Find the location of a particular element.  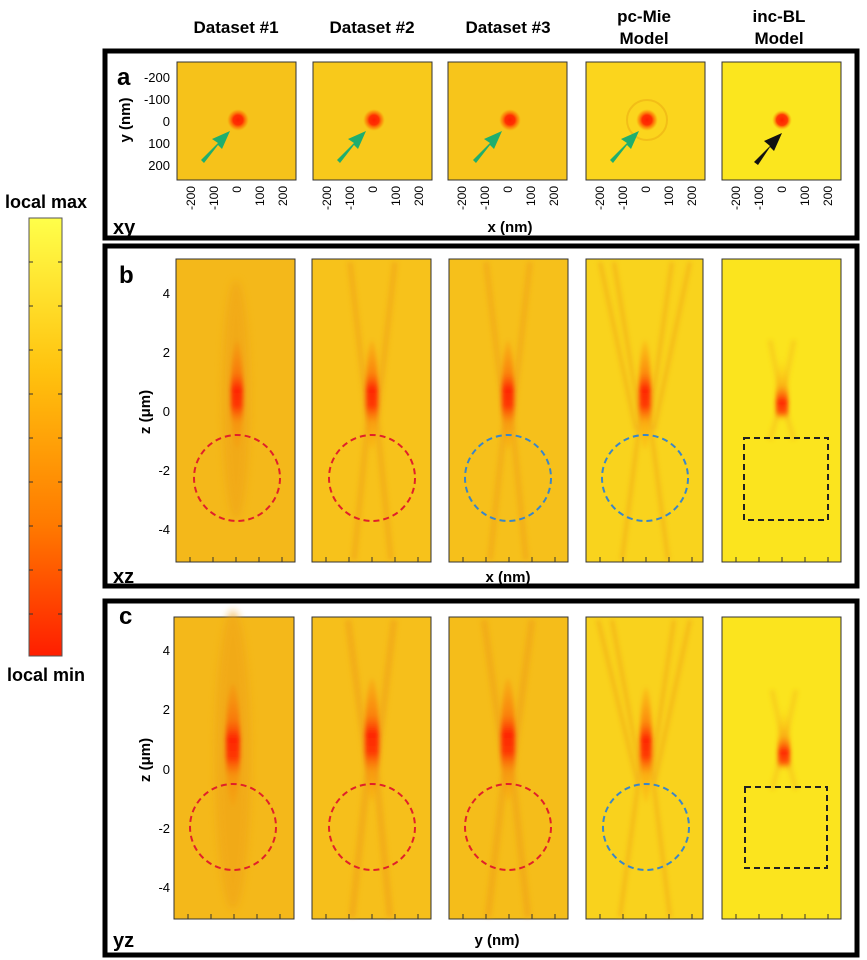

panel-b-box is located at coordinates (786, 479).